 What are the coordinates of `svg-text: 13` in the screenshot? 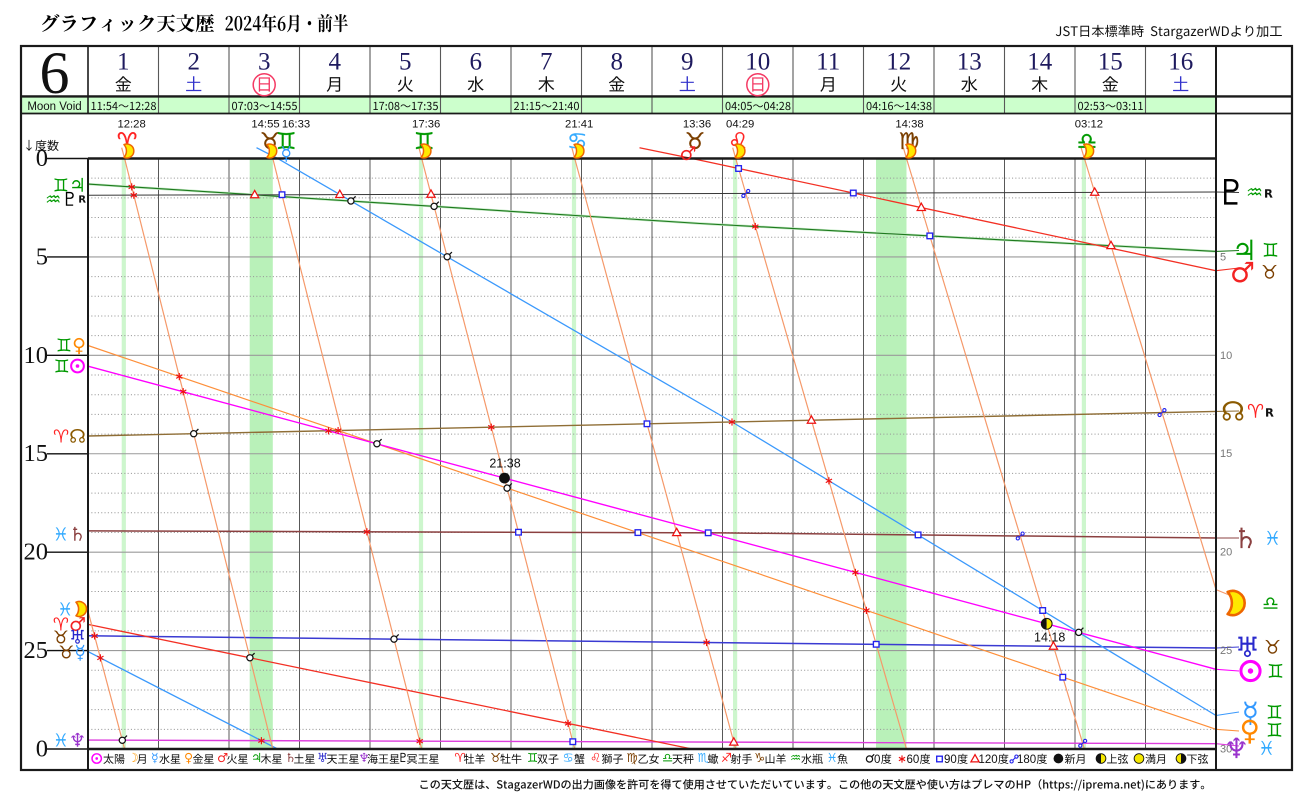 It's located at (969, 62).